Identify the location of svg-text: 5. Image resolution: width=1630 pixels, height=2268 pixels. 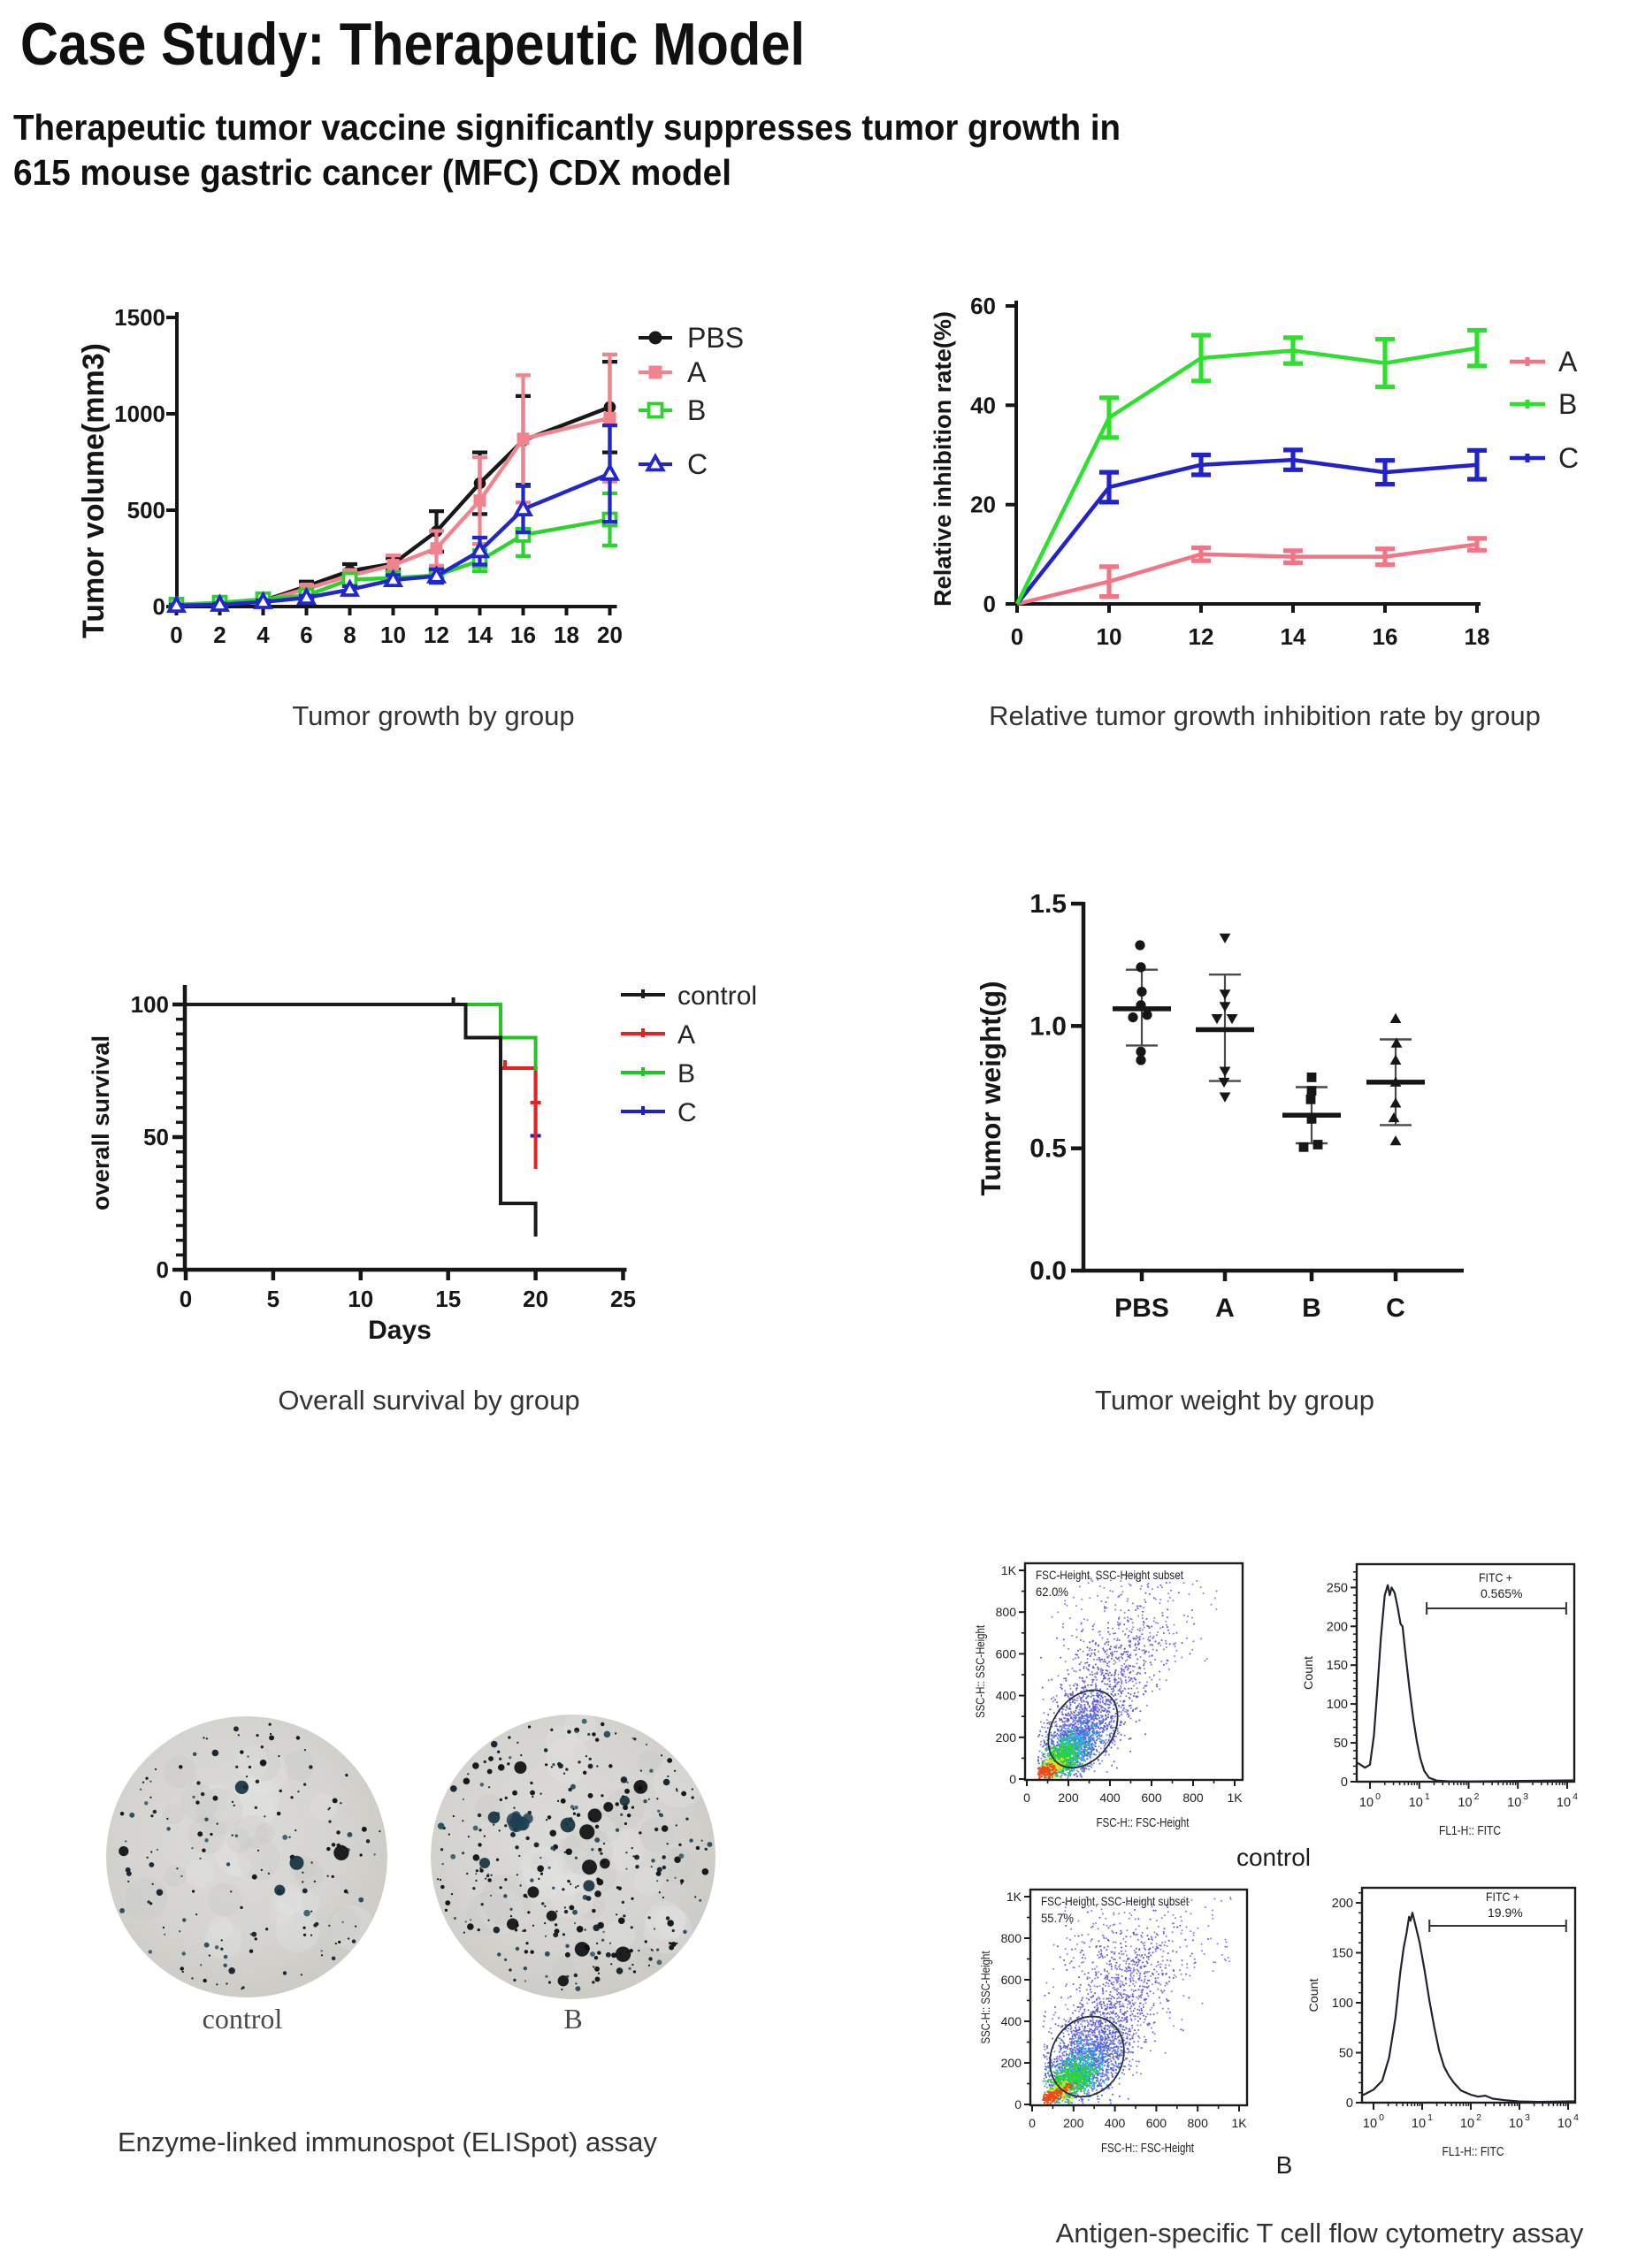
(273, 1299).